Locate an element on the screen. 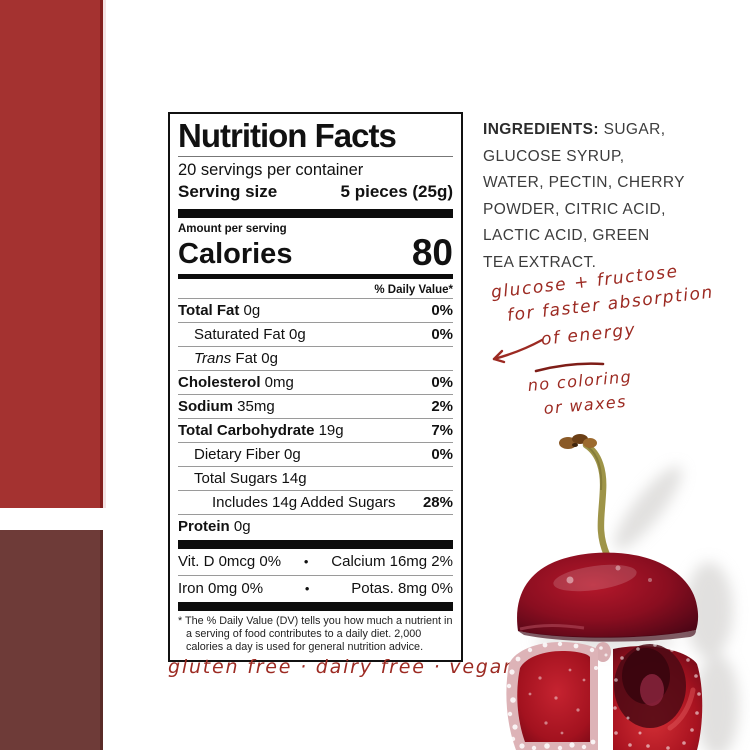  nutrient-row: Protein 0g is located at coordinates (315, 526).